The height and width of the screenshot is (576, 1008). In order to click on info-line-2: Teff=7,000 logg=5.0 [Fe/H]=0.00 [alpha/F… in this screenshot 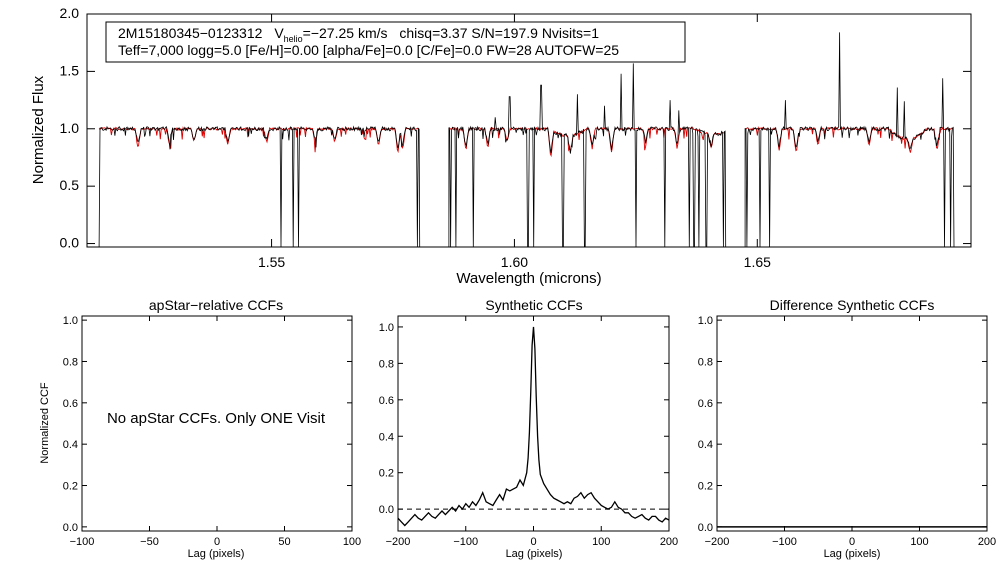, I will do `click(368, 50)`.